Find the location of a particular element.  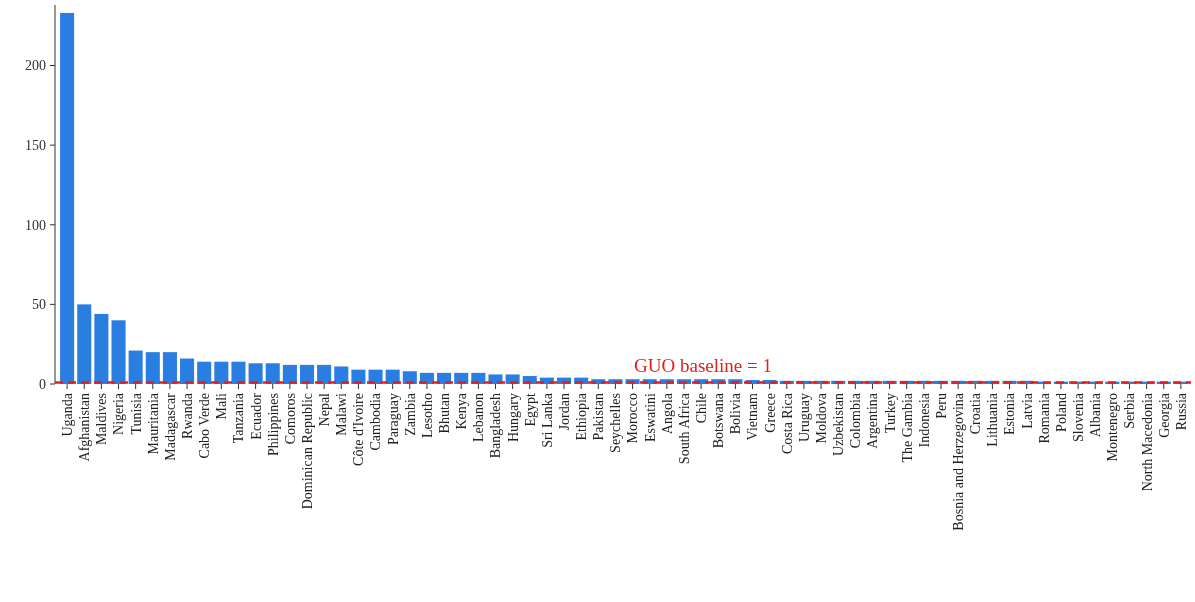

x-tick-label: Morocco is located at coordinates (633, 418).